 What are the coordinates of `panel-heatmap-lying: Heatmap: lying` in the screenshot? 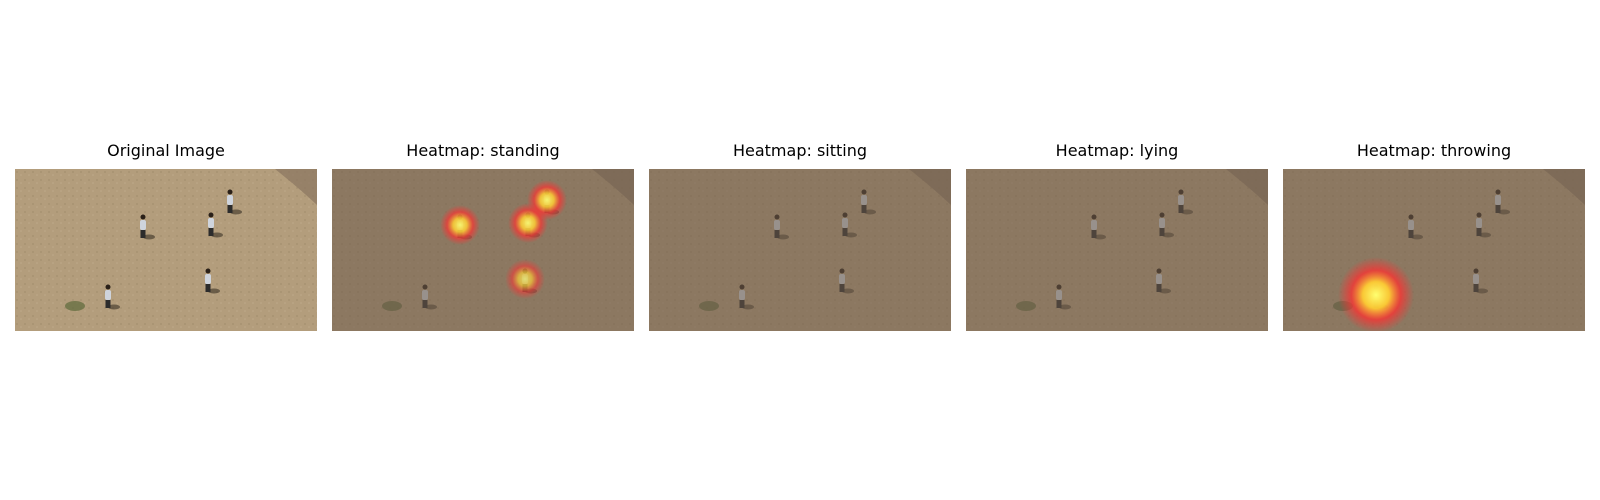 It's located at (1117, 236).